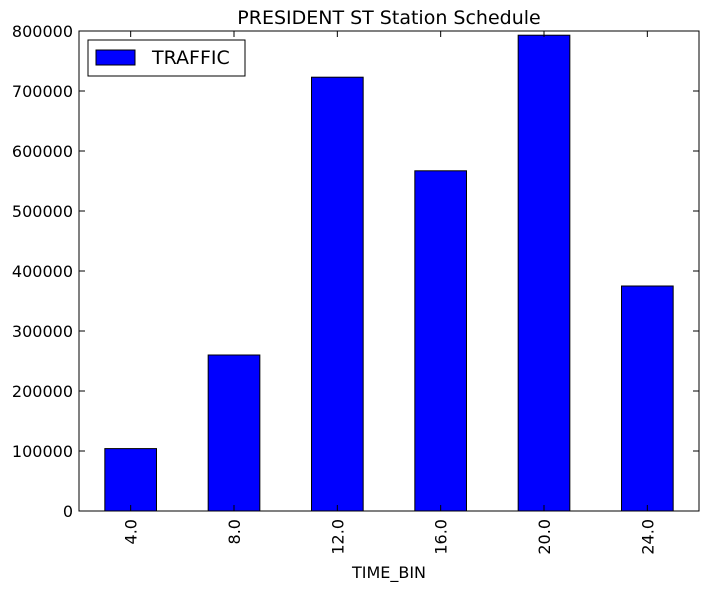 Image resolution: width=709 pixels, height=589 pixels. What do you see at coordinates (42, 391) in the screenshot?
I see `y-tick-label: 200000` at bounding box center [42, 391].